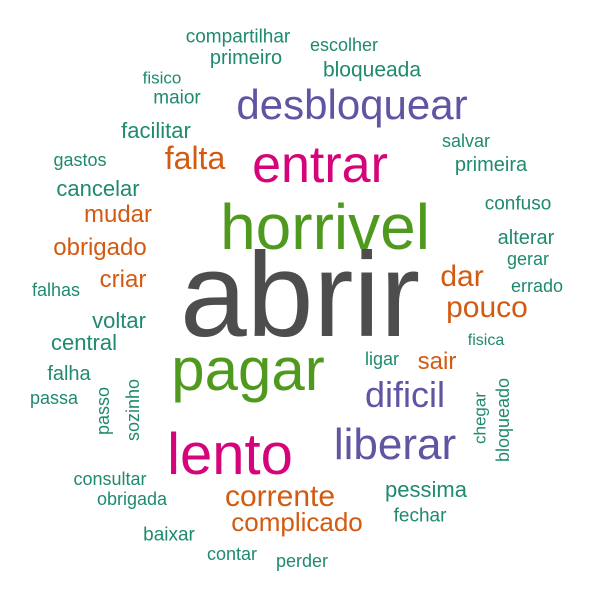 This screenshot has height=600, width=600. What do you see at coordinates (528, 259) in the screenshot?
I see `word-gerar: gerar` at bounding box center [528, 259].